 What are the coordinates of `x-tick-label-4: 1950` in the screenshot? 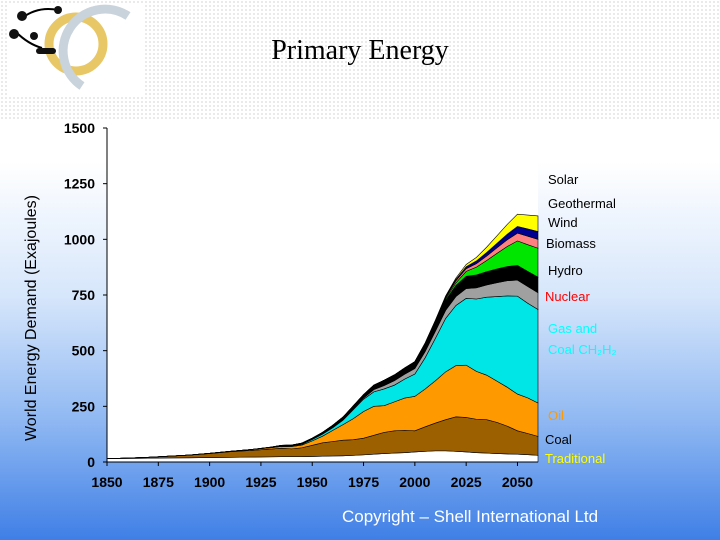 It's located at (312, 482).